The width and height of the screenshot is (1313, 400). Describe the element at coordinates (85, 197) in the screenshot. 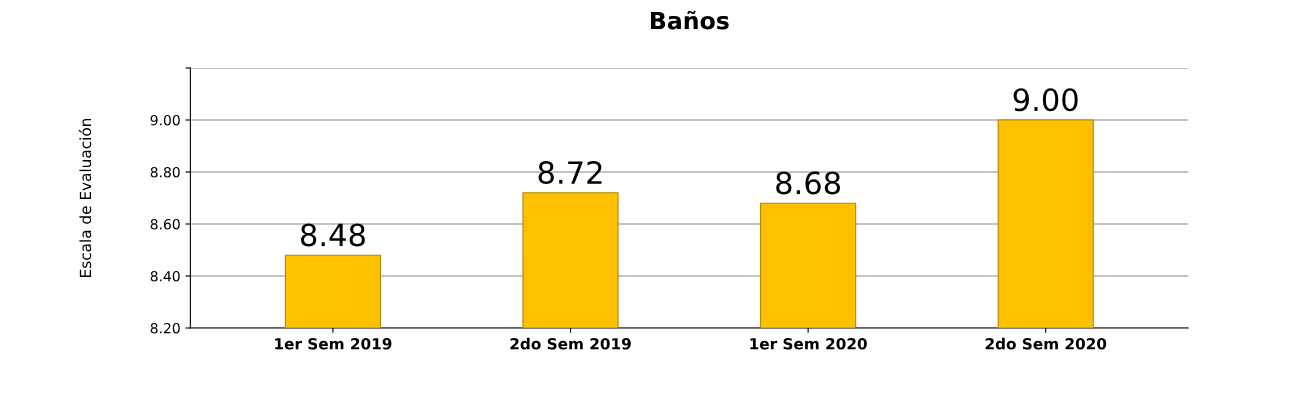

I see `y-axis-title: Escala de Evaluación` at that location.